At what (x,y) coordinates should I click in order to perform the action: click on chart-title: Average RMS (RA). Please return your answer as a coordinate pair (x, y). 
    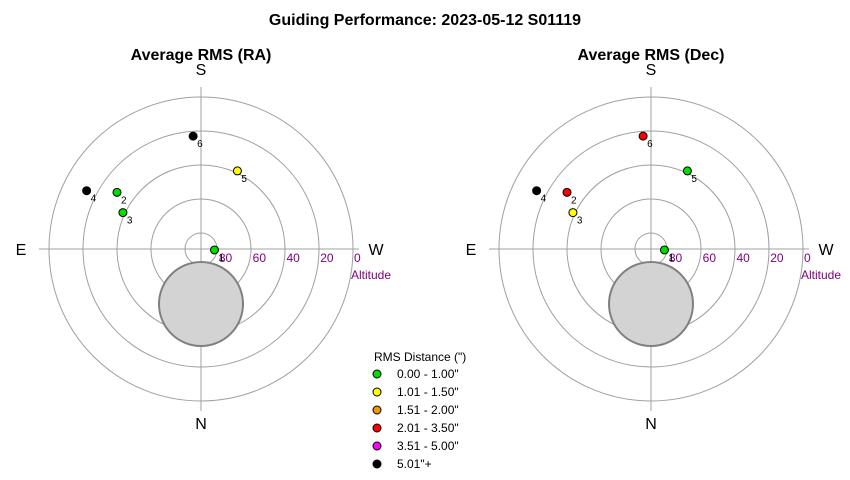
    Looking at the image, I should click on (201, 55).